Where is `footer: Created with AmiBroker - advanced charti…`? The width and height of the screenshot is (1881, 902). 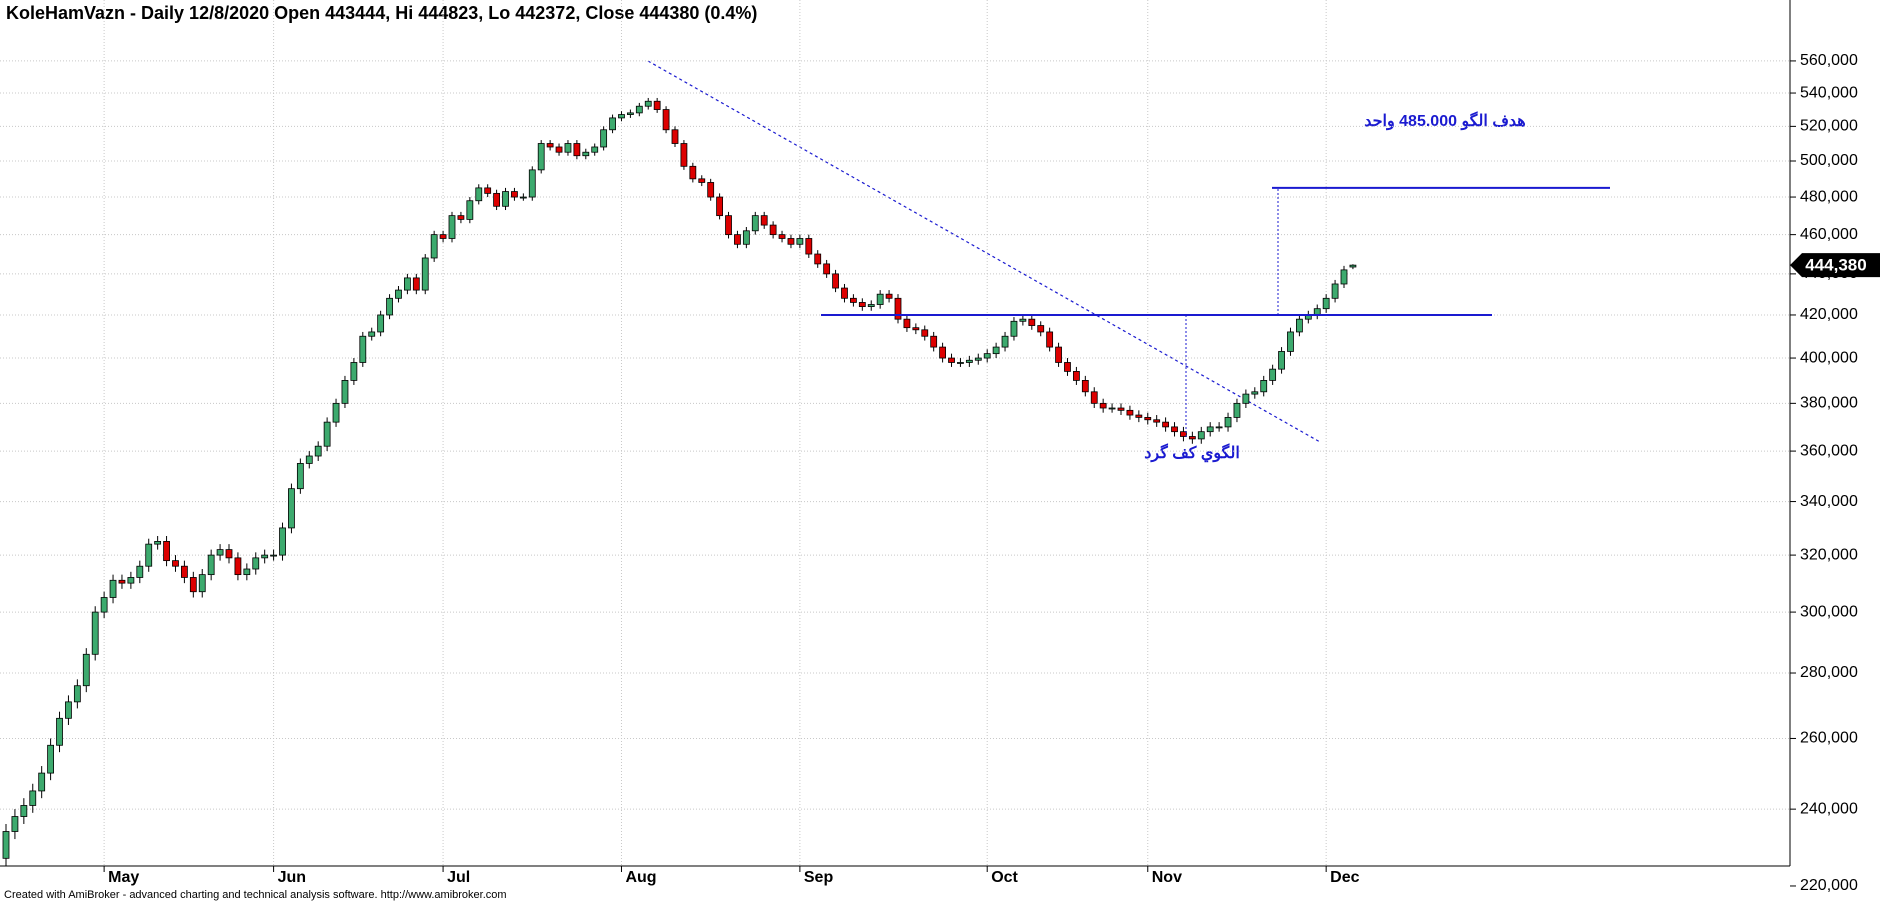 footer: Created with AmiBroker - advanced charti… is located at coordinates (255, 895).